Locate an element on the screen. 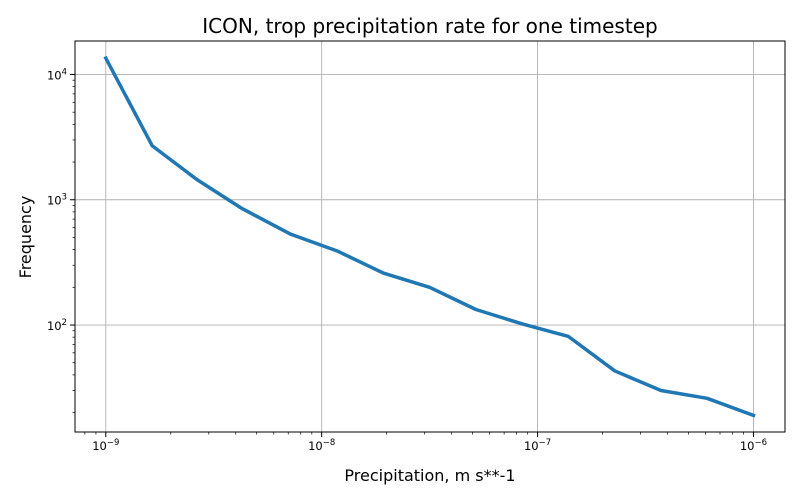  x-tick-exponent: −9 is located at coordinates (113, 443).